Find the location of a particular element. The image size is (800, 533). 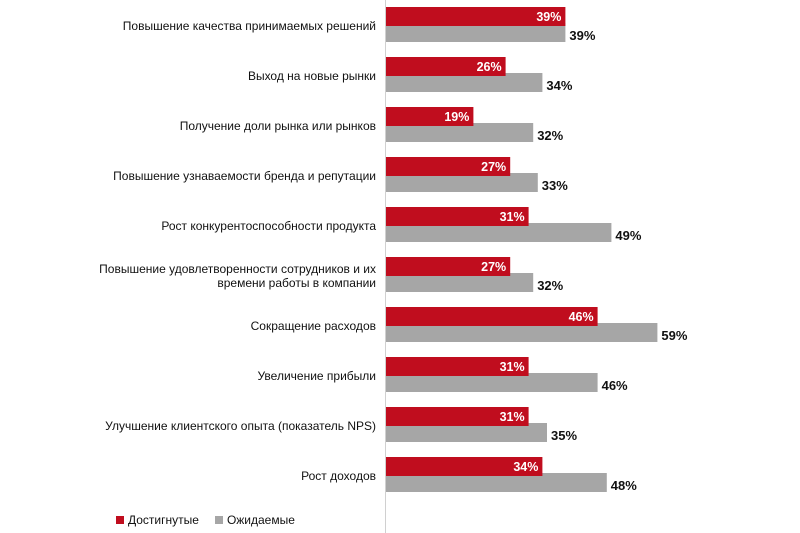

legend-item-achieved: Достигнутые is located at coordinates (157, 520).